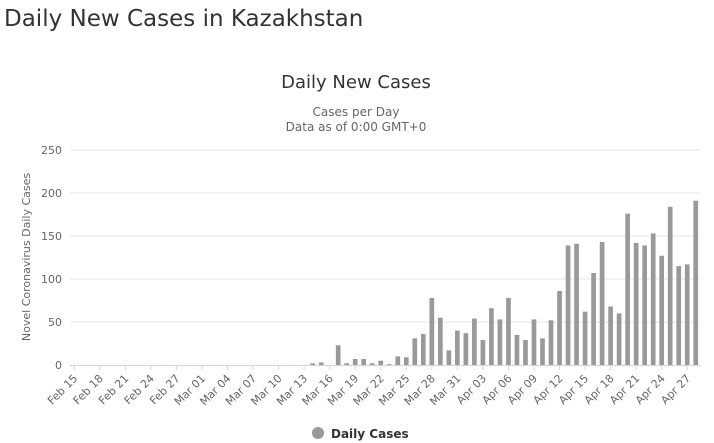 The width and height of the screenshot is (714, 443). What do you see at coordinates (551, 342) in the screenshot?
I see `bar: Apr 11: 52` at bounding box center [551, 342].